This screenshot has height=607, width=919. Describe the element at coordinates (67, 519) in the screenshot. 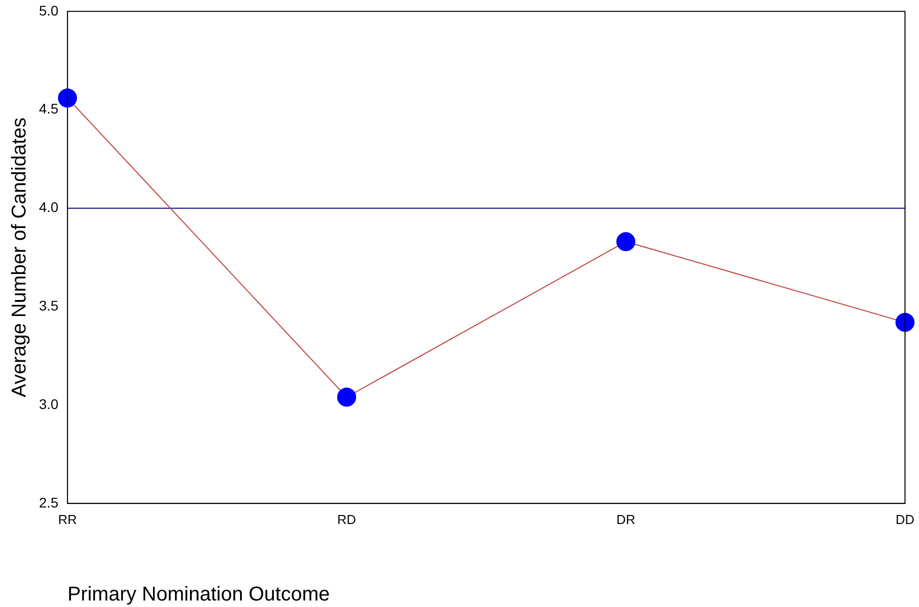

I see `x-tick-label: RR` at that location.